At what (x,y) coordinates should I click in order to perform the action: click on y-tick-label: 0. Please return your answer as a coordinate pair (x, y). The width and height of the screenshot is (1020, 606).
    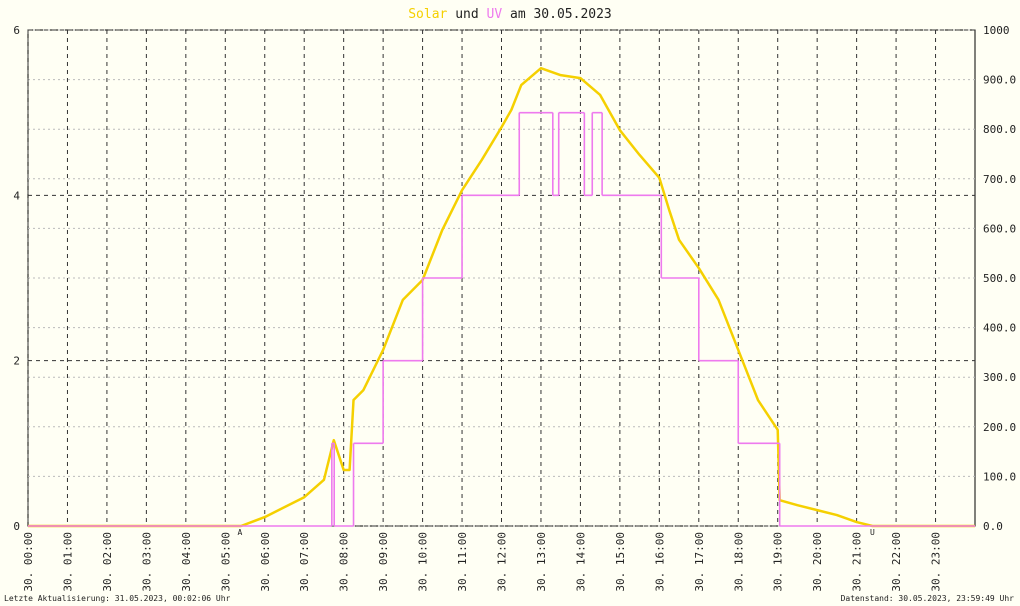
    Looking at the image, I should click on (16, 526).